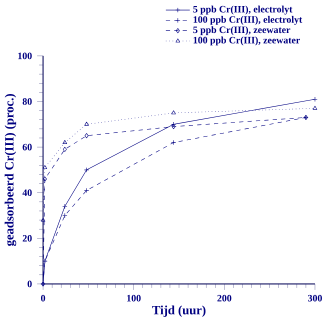 Image resolution: width=327 pixels, height=322 pixels. Describe the element at coordinates (242, 10) in the screenshot. I see `legend-label: 5 ppb Cr(III), electrolyt` at that location.